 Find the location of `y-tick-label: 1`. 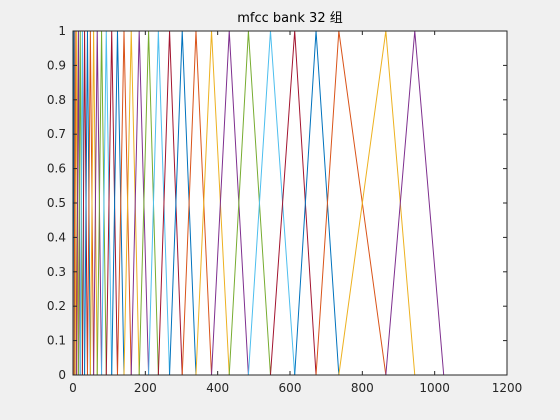

y-tick-label: 1 is located at coordinates (62, 31).